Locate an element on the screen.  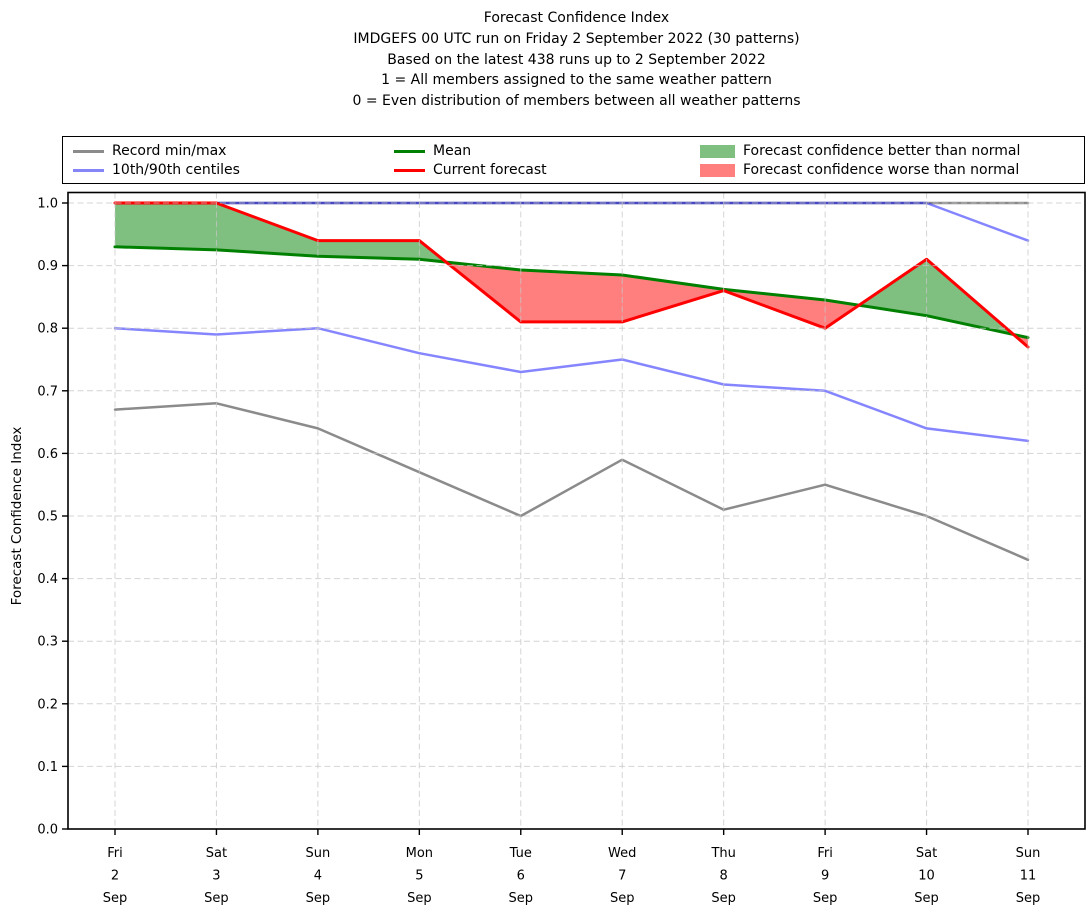
mean-line is located at coordinates (571, 292).